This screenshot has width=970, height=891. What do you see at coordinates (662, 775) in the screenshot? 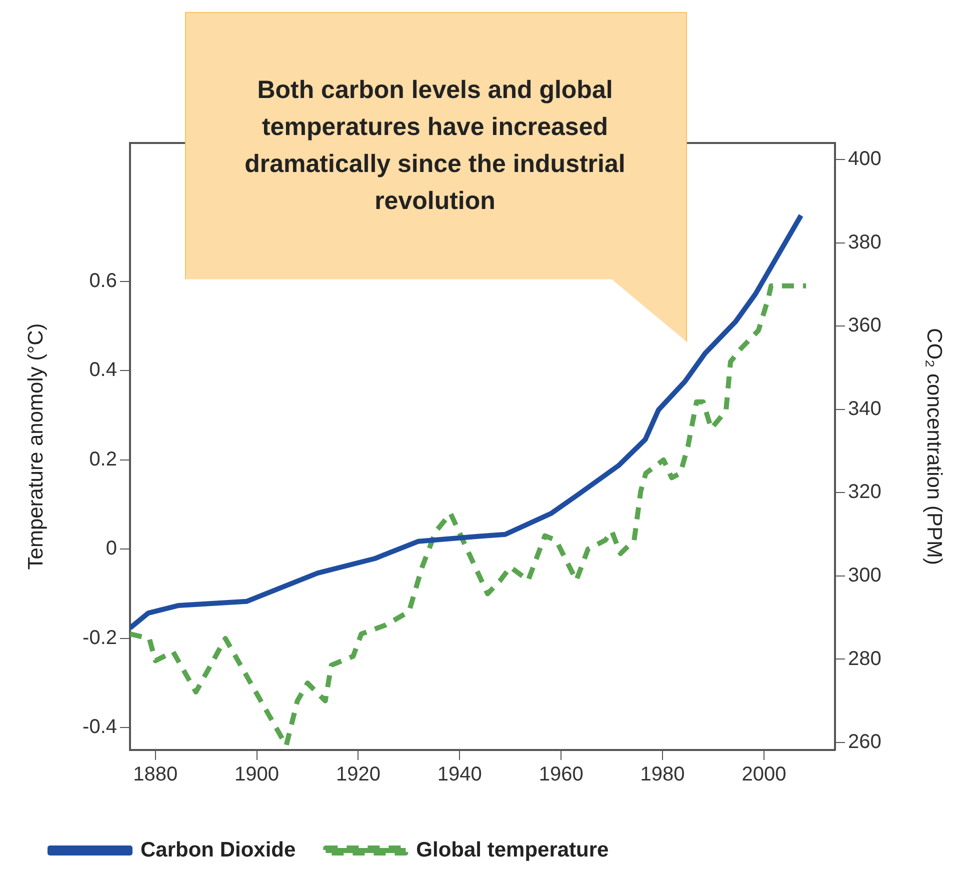
I see `x-tick-label: 1980` at bounding box center [662, 775].